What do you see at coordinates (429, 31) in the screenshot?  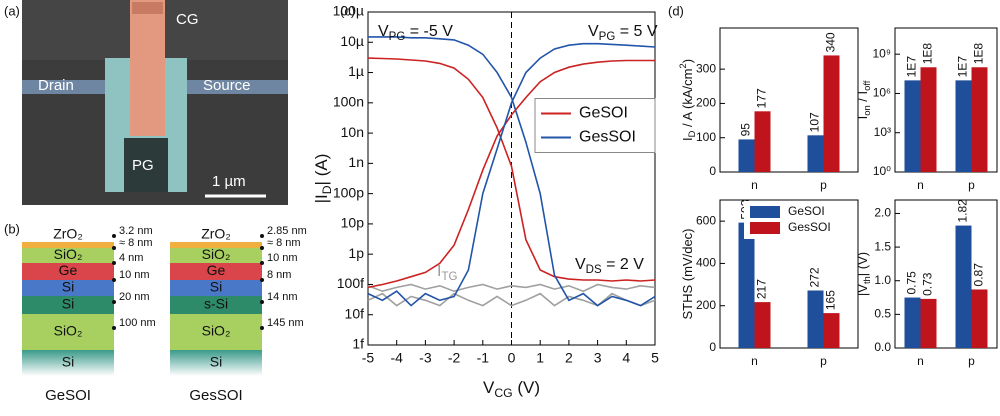 I see `text-part: = -5 V` at bounding box center [429, 31].